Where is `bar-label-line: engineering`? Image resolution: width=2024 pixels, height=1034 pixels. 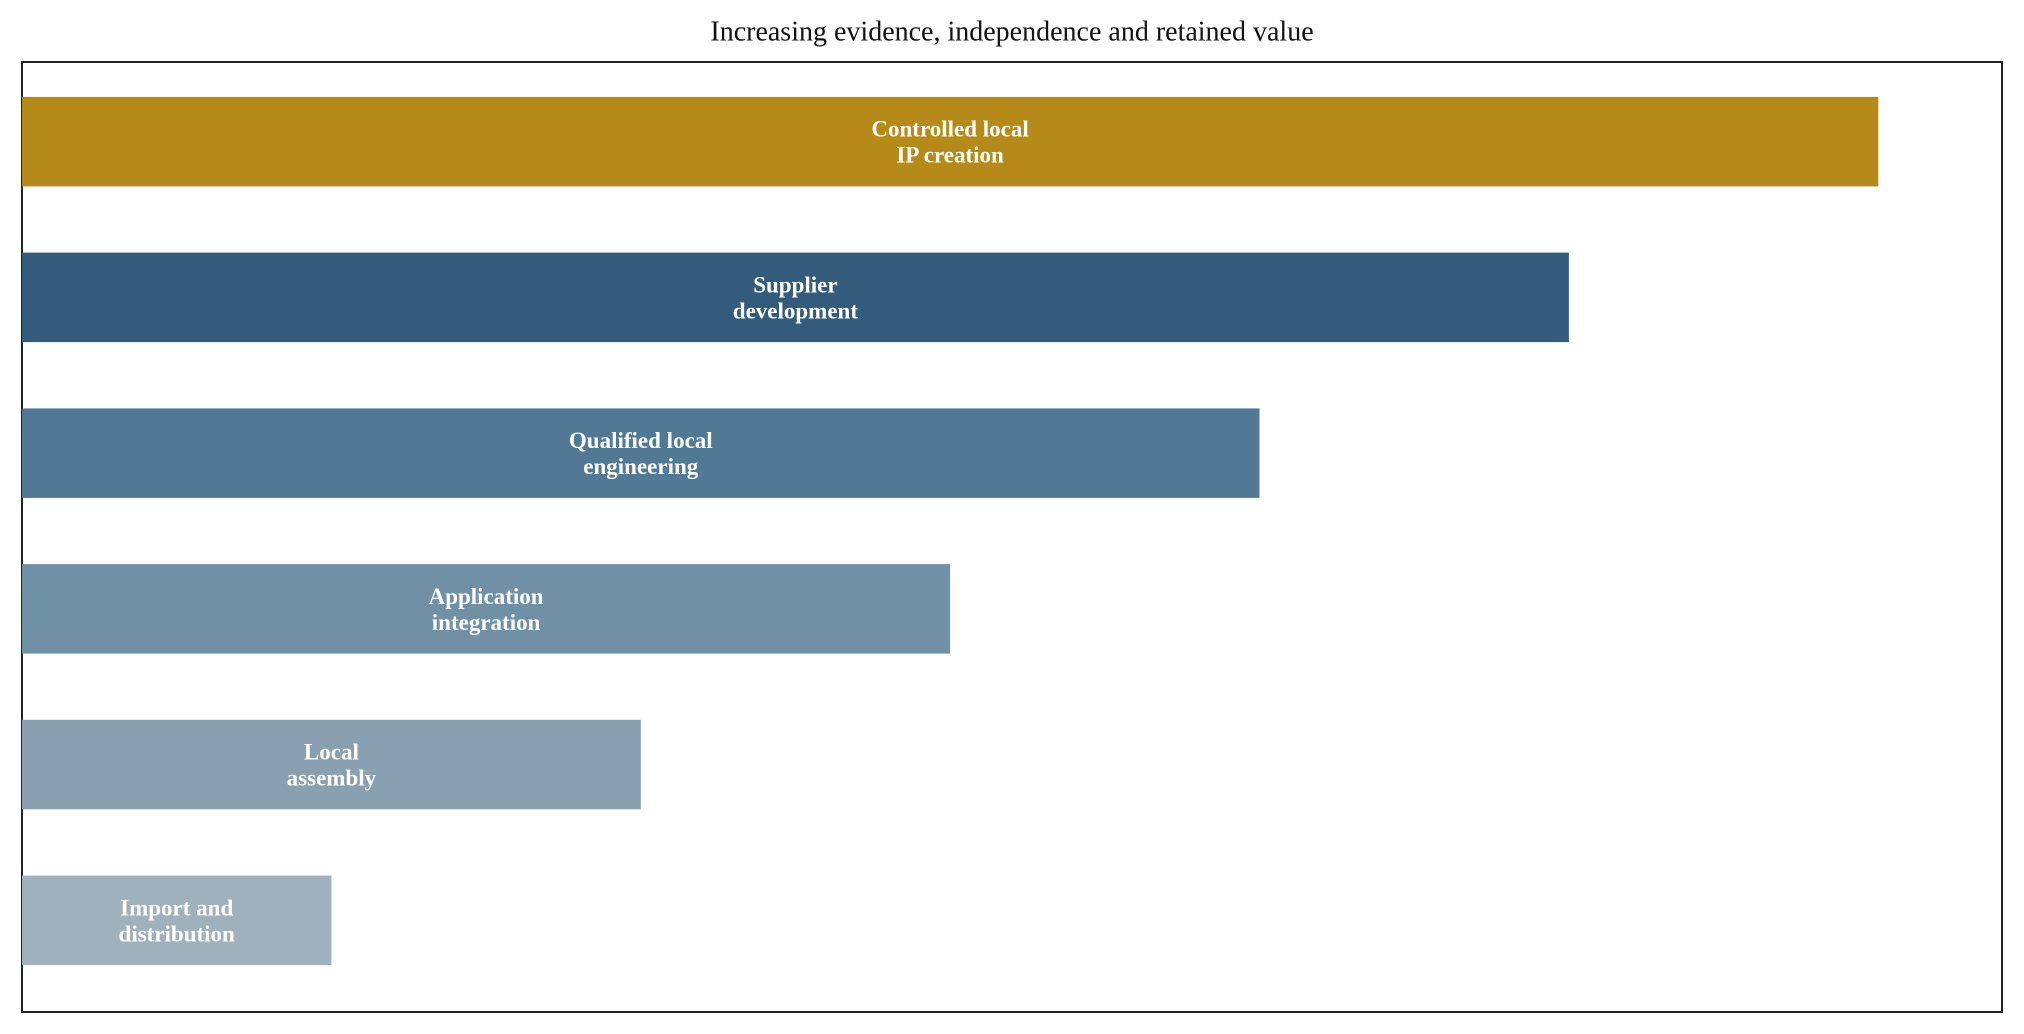 bar-label-line: engineering is located at coordinates (640, 466).